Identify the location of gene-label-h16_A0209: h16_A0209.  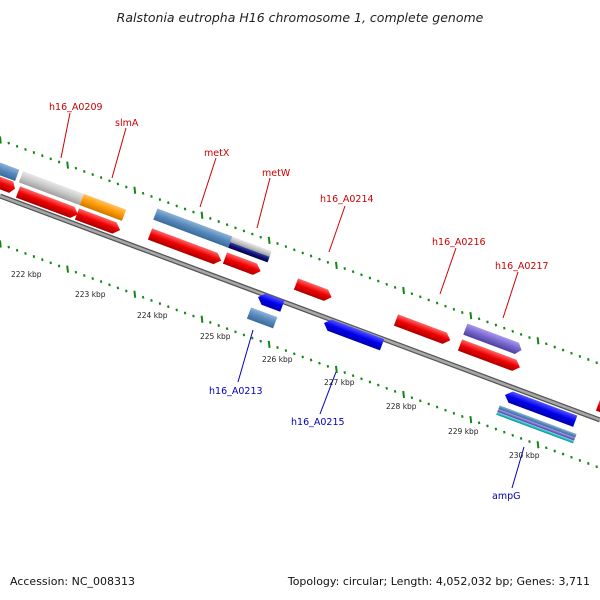
(76, 107).